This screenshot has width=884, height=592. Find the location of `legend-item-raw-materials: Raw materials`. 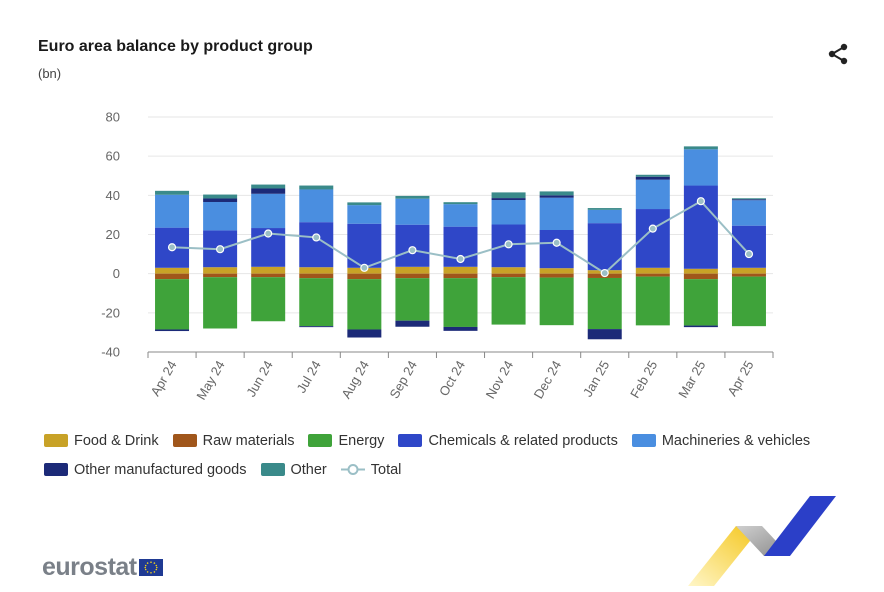

legend-item-raw-materials: Raw materials is located at coordinates (233, 441).